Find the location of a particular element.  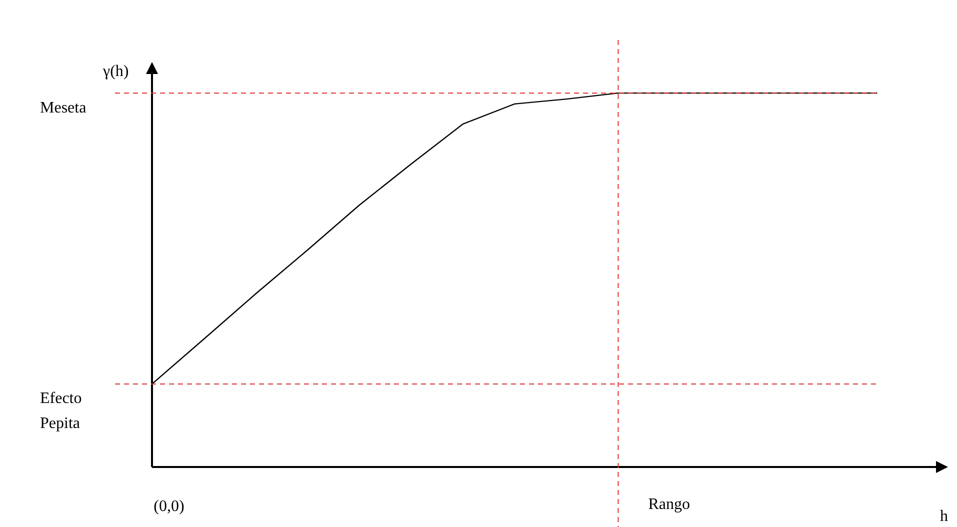

ref-line-label: Meseta is located at coordinates (63, 107).